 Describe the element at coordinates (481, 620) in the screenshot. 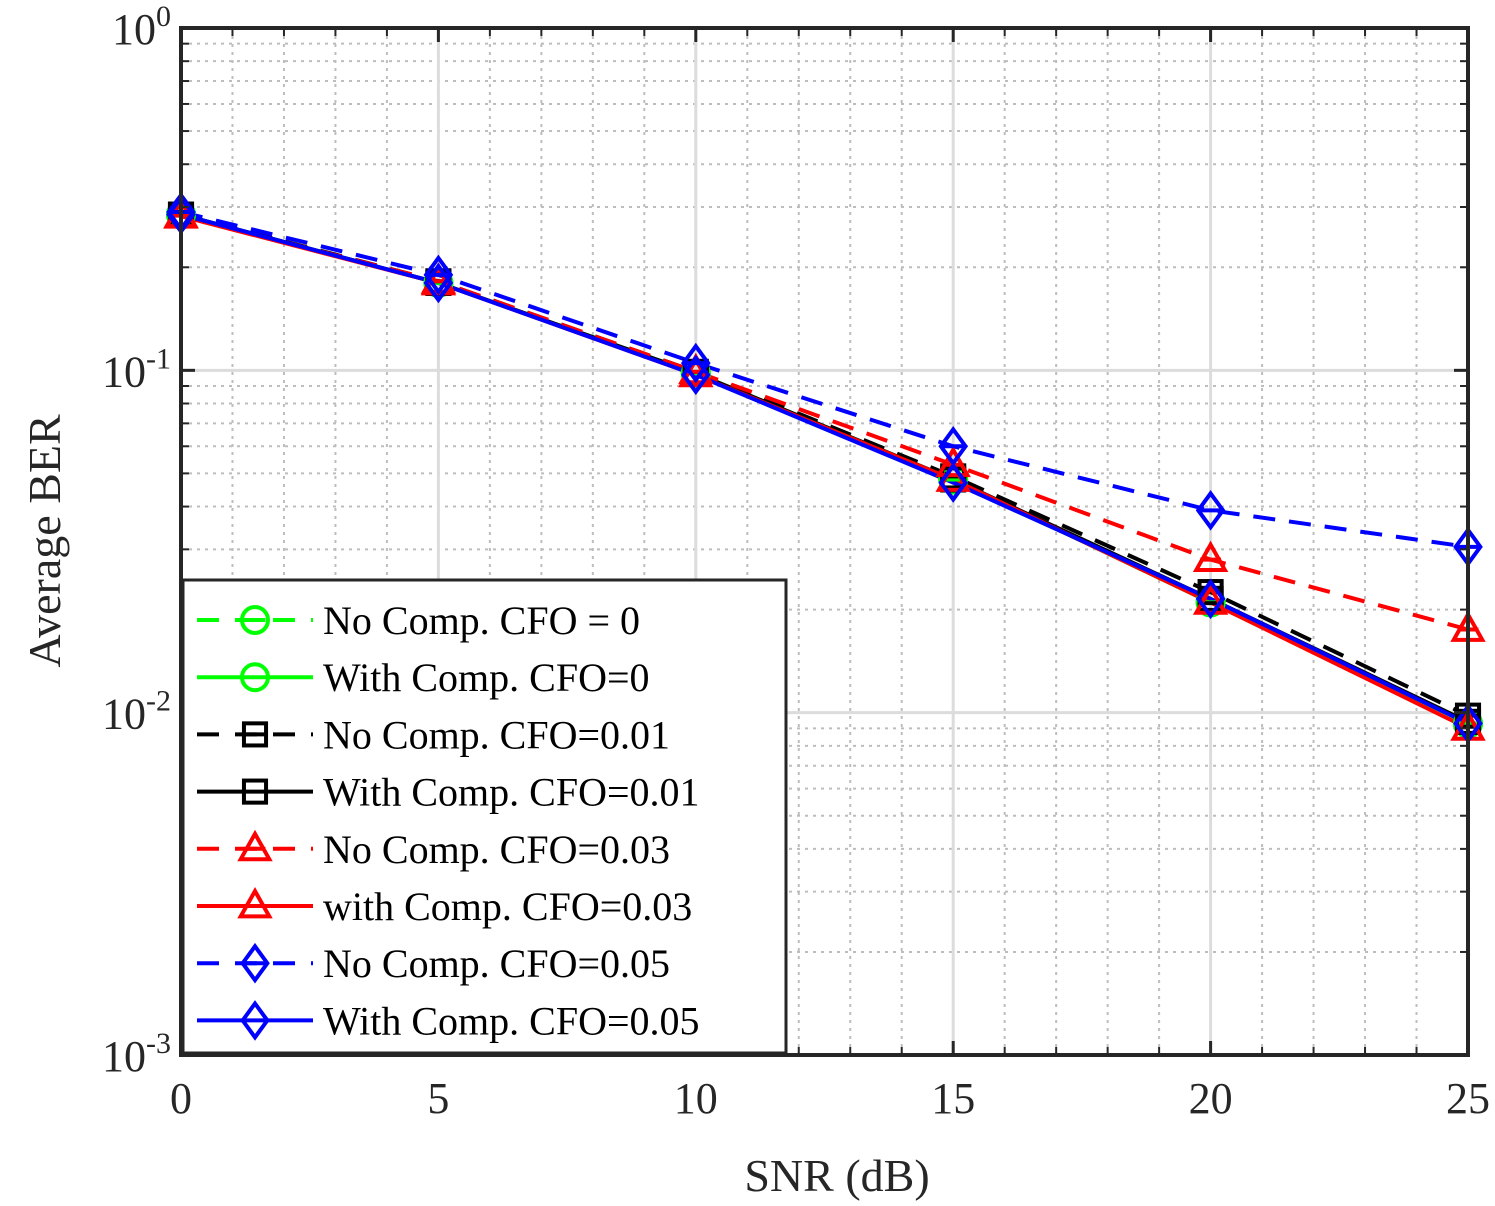

I see `legend-label-1: No Comp. CFO = 0` at that location.